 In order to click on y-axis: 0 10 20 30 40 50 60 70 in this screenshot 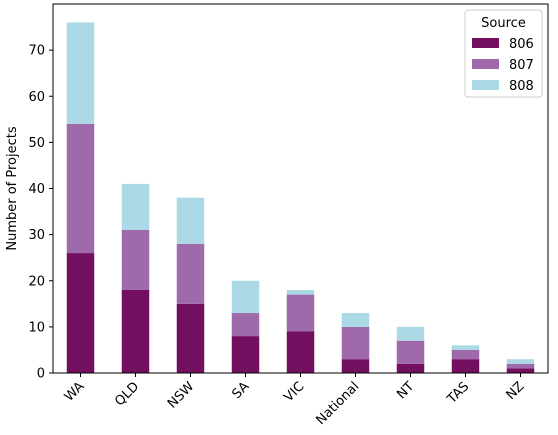, I will do `click(40, 213)`.